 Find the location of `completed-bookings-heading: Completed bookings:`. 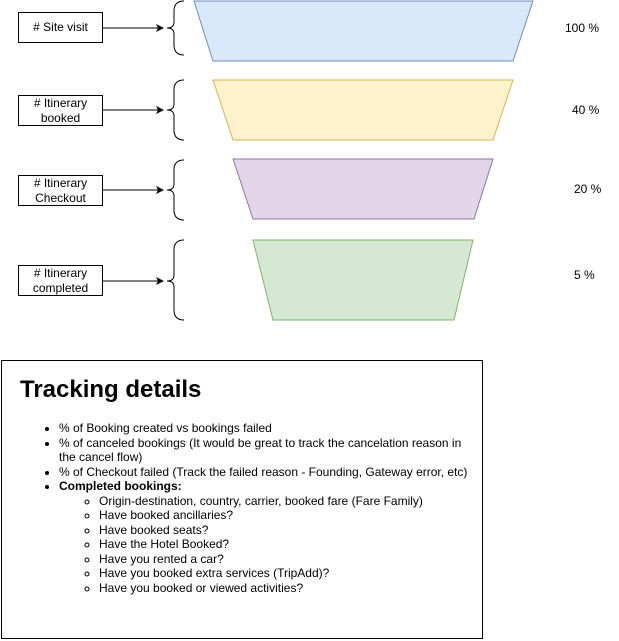

completed-bookings-heading: Completed bookings: is located at coordinates (120, 486).